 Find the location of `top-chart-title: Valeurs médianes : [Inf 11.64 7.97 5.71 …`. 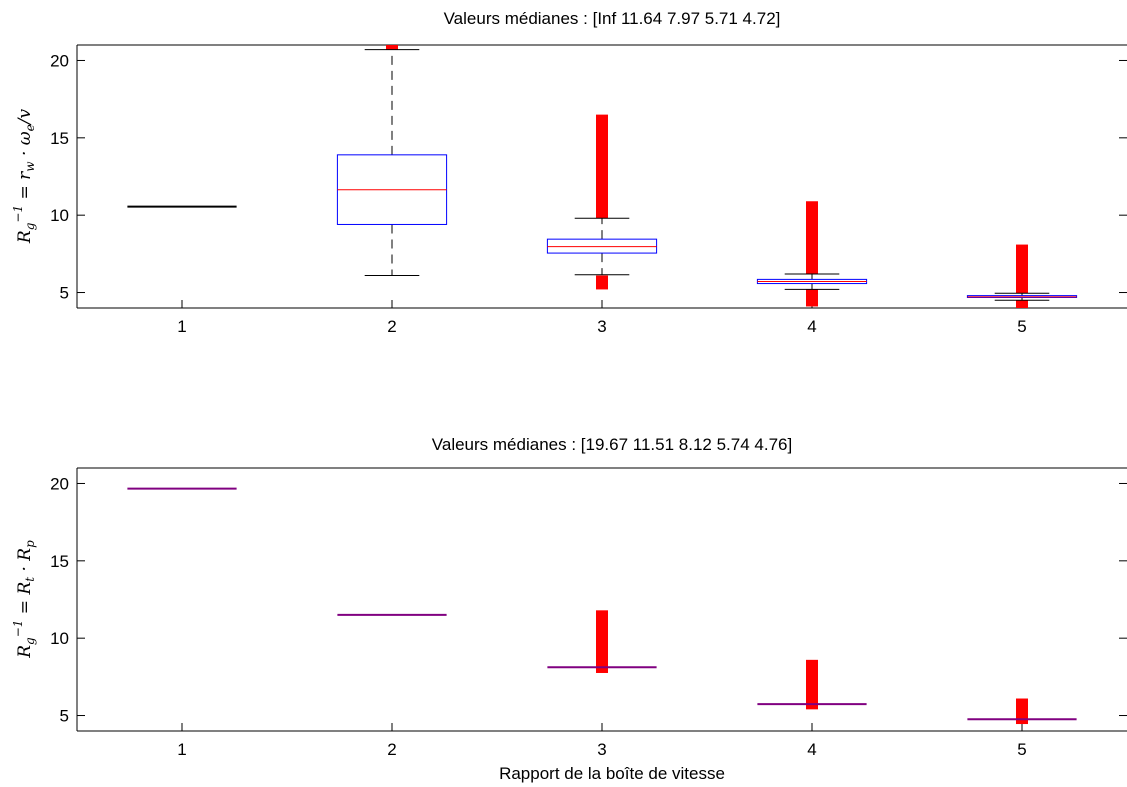

top-chart-title: Valeurs médianes : [Inf 11.64 7.97 5.71 … is located at coordinates (612, 18).